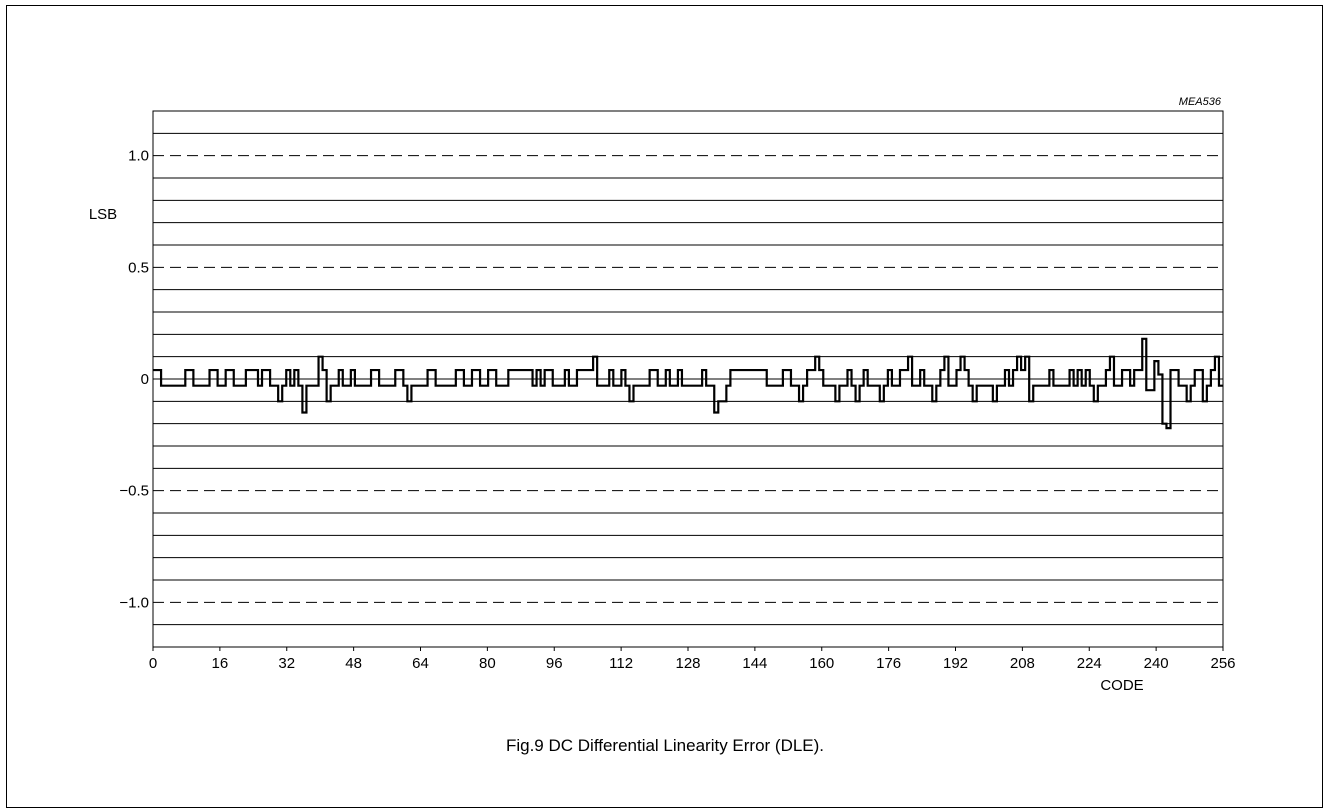 The image size is (1330, 812). I want to click on y-axis-label: LSB, so click(103, 214).